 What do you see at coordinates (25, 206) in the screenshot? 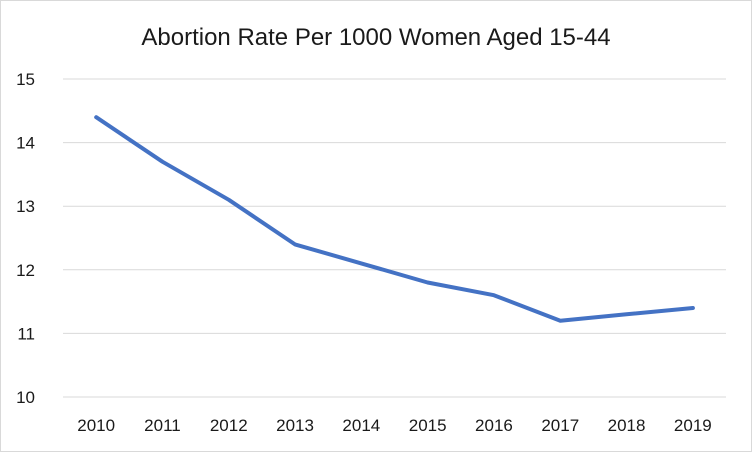
I see `y-tick-label: 13` at bounding box center [25, 206].